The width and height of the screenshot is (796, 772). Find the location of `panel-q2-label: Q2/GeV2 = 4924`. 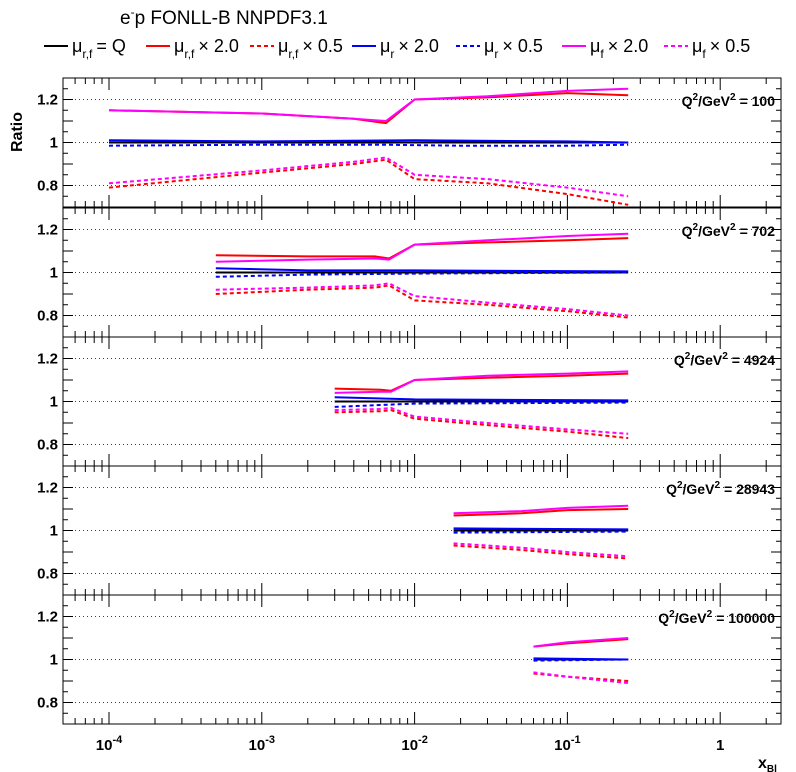

panel-q2-label: Q2/GeV2 = 4924 is located at coordinates (724, 359).